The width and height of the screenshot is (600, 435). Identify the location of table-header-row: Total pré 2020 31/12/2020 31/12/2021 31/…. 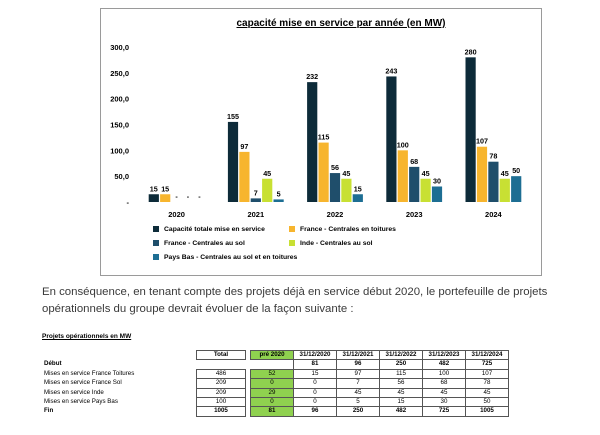
(275, 355).